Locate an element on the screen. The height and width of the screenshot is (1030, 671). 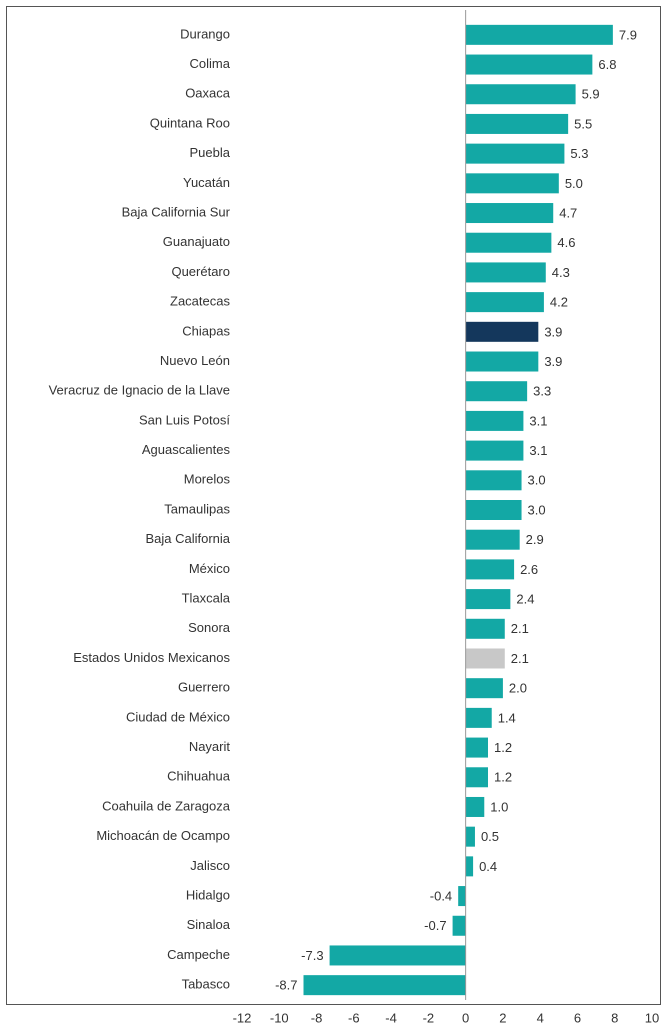
value-label: 1.0 is located at coordinates (499, 806).